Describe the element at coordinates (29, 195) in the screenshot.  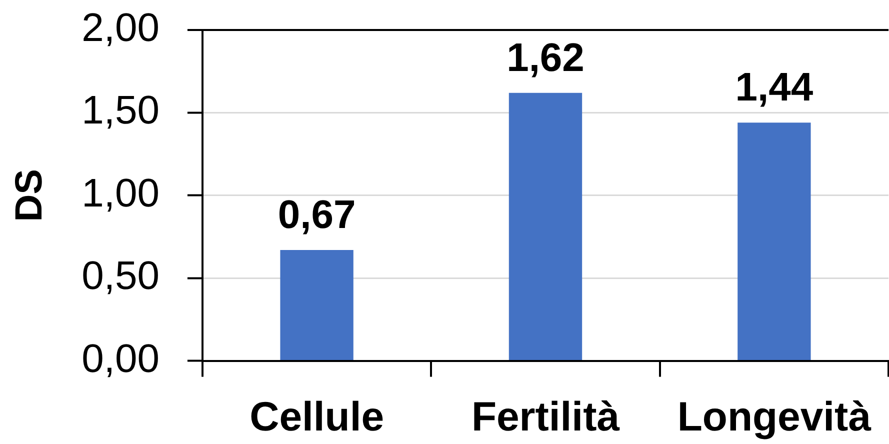
I see `y-axis-title: DS` at that location.